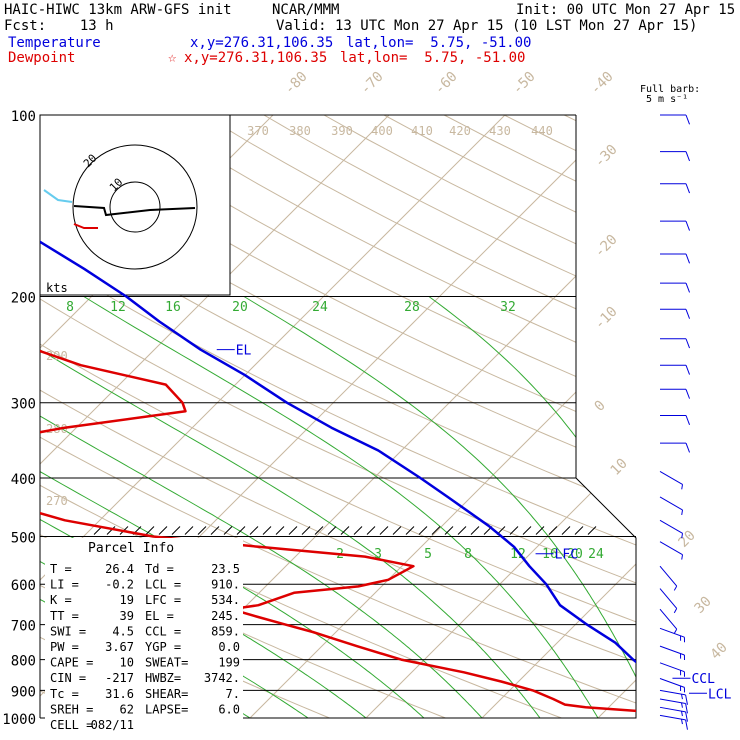  I want to click on pressure-label: 100, so click(23, 117).